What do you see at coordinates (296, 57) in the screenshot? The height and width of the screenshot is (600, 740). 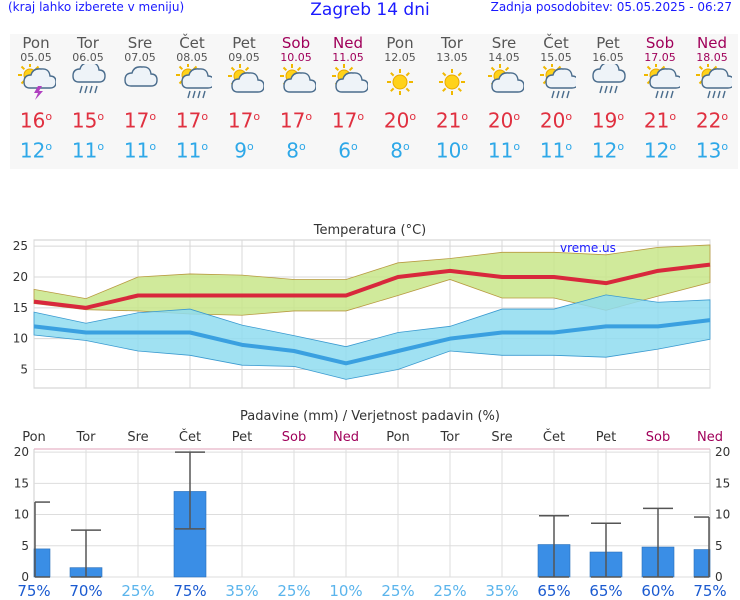 I see `day-date: 10.05` at bounding box center [296, 57].